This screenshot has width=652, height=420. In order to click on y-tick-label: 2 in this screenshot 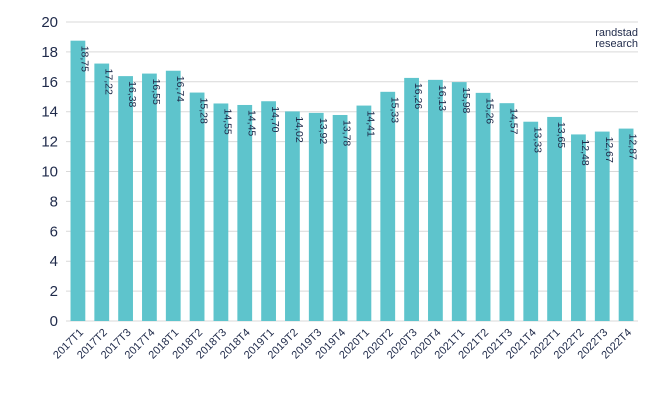, I will do `click(54, 291)`.